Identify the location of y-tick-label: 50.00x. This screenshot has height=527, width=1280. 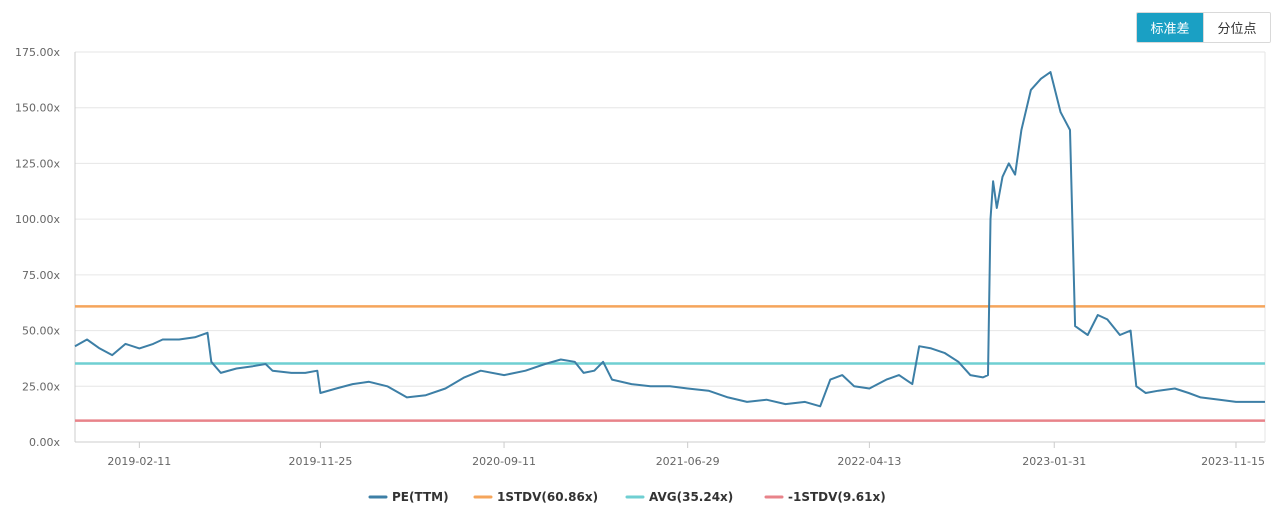
(41, 331).